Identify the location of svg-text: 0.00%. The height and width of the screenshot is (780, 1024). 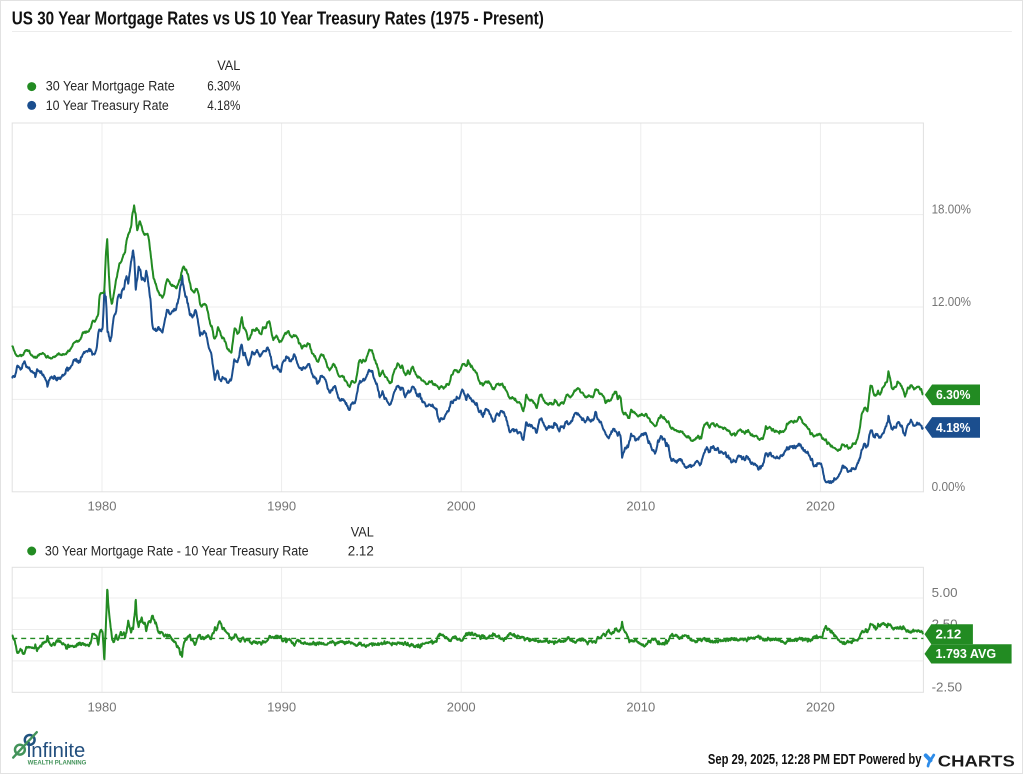
(949, 486).